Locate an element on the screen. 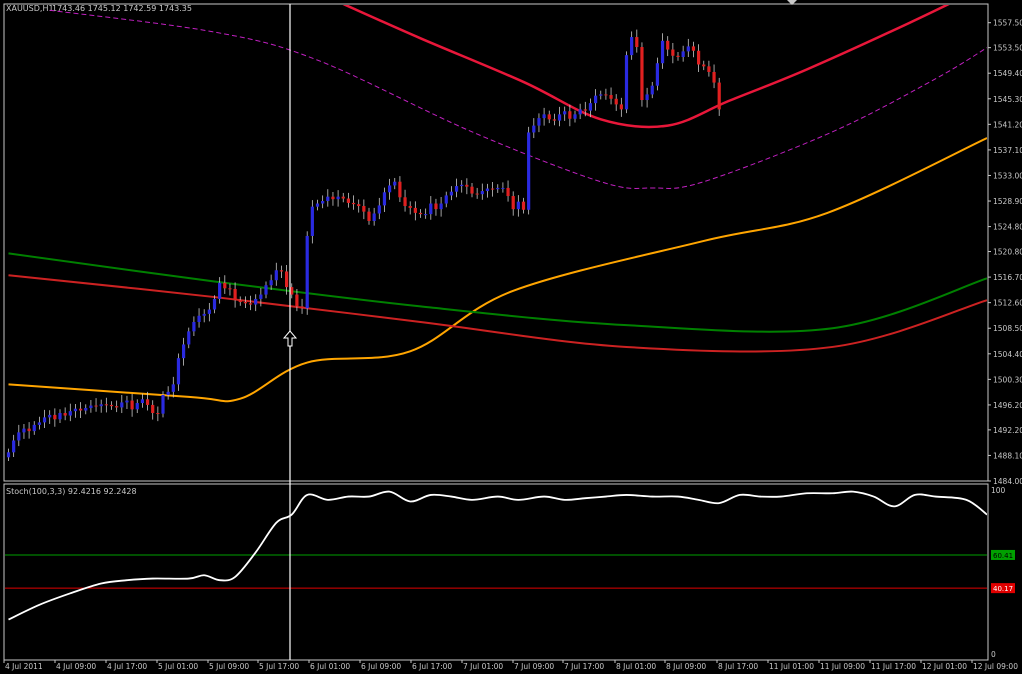 The width and height of the screenshot is (1022, 674). time-axis-label: 12 Jul 09:00 is located at coordinates (995, 666).